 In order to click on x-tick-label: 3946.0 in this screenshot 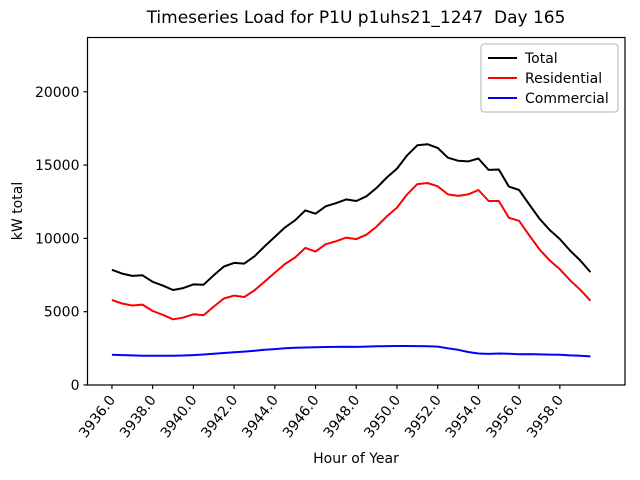, I will do `click(301, 417)`.